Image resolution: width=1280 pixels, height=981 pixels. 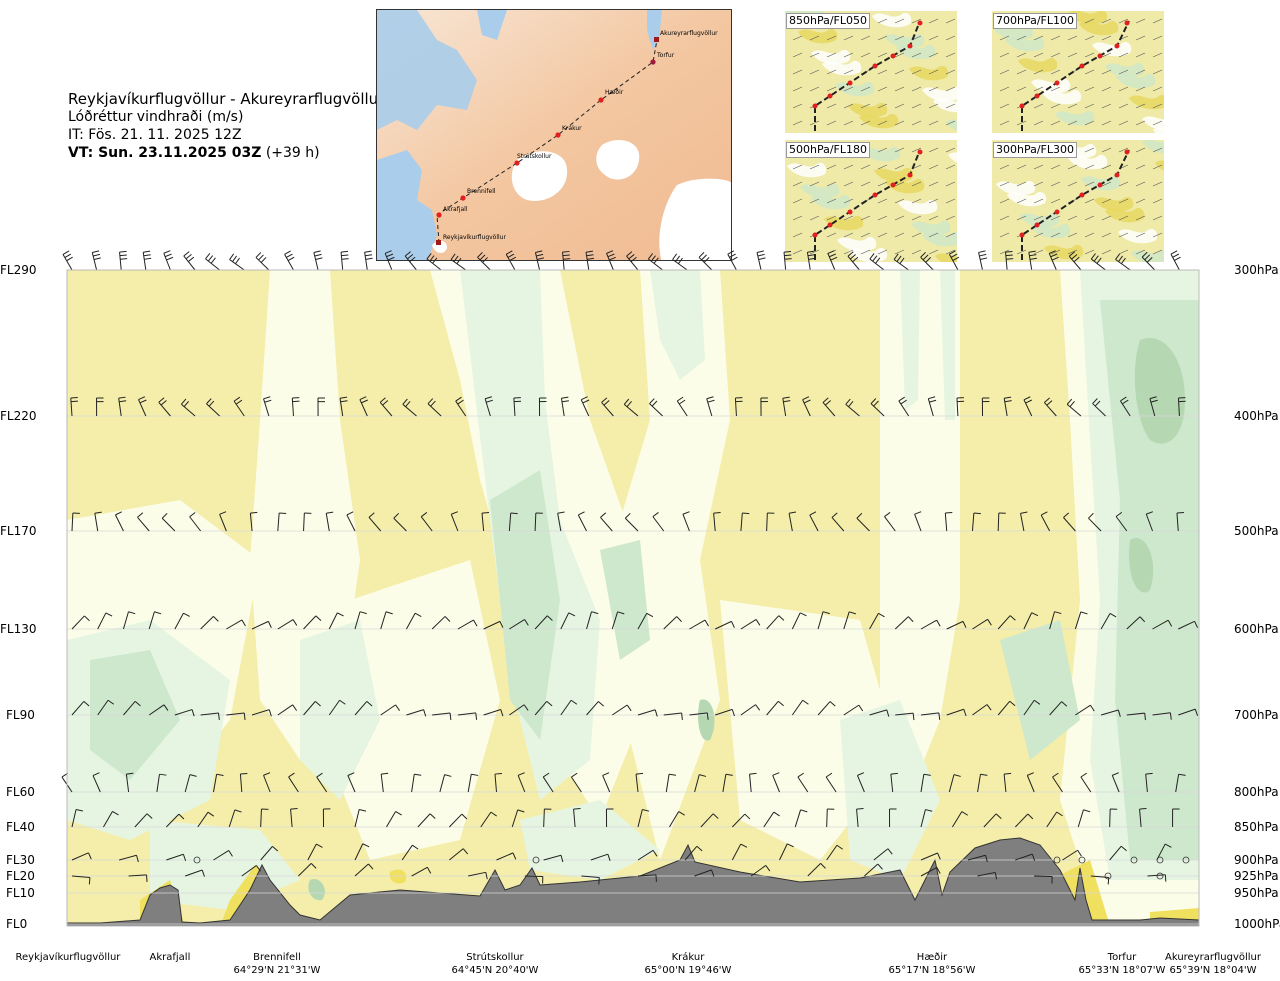 I want to click on thumbnail-500hpa: 500hPa/FL180, so click(x=871, y=201).